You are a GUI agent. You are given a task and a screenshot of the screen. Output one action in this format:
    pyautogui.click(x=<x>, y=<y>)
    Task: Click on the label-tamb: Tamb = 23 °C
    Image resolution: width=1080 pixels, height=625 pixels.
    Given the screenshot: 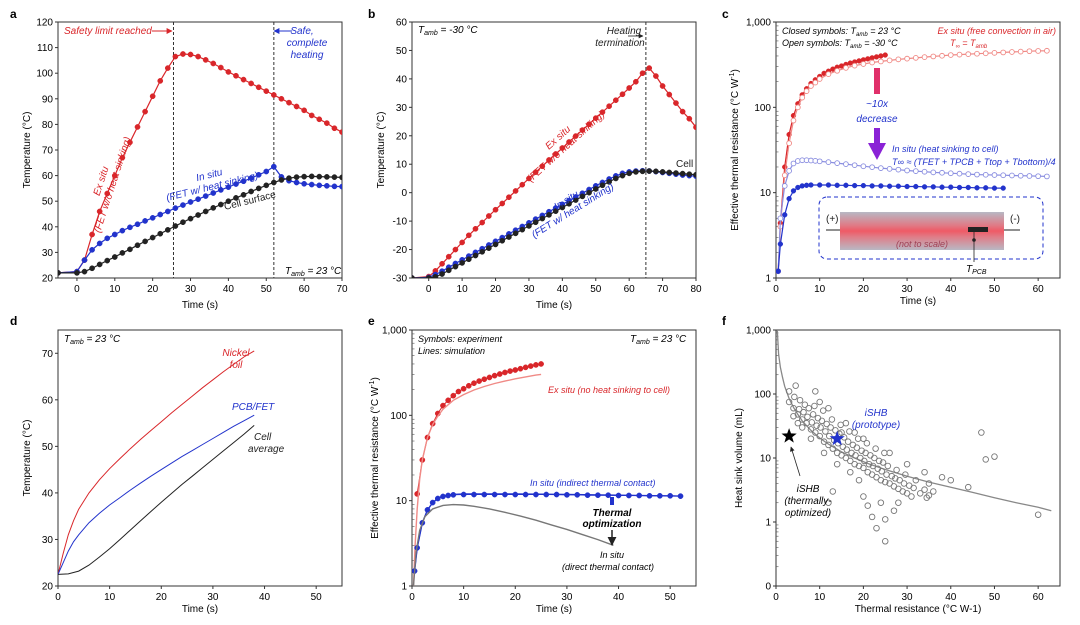 What is the action you would take?
    pyautogui.click(x=658, y=340)
    